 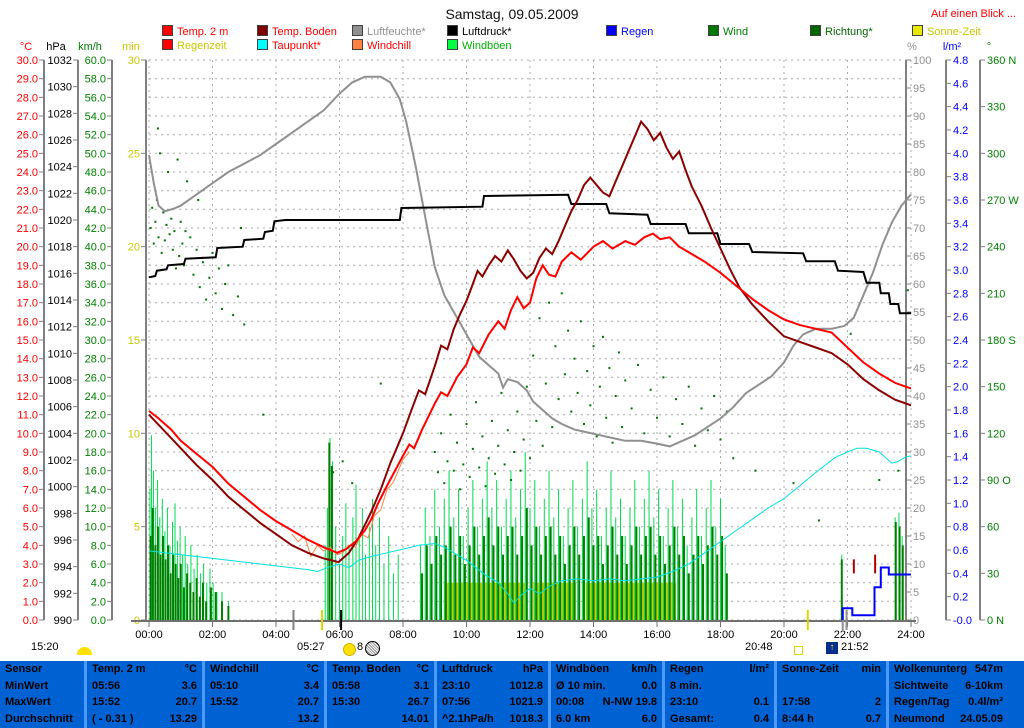 I want to click on svg-text: 20, so click(x=919, y=509).